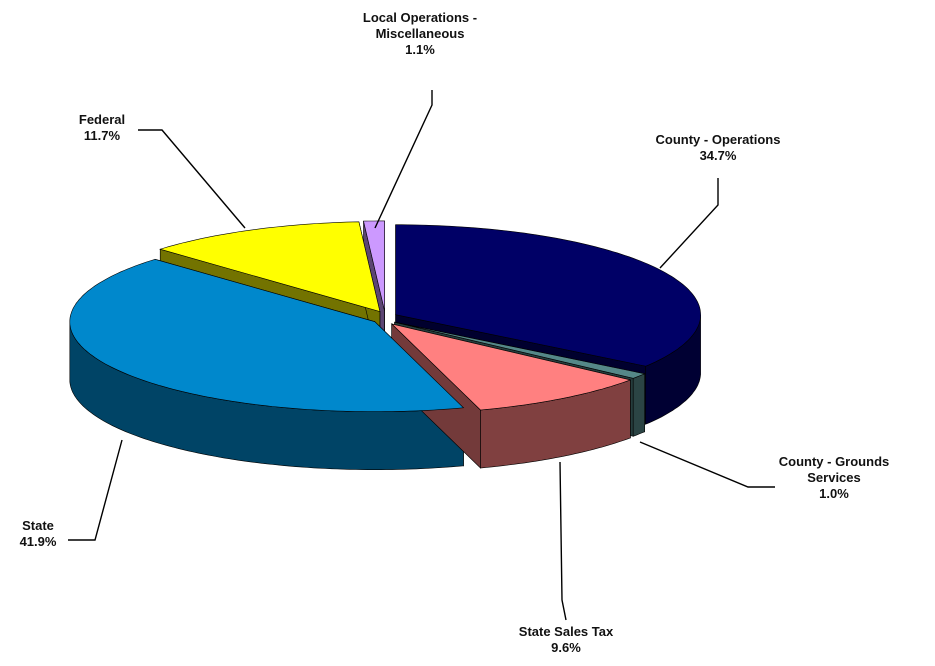  I want to click on slice-label: County - Operations 34.7%, so click(718, 148).